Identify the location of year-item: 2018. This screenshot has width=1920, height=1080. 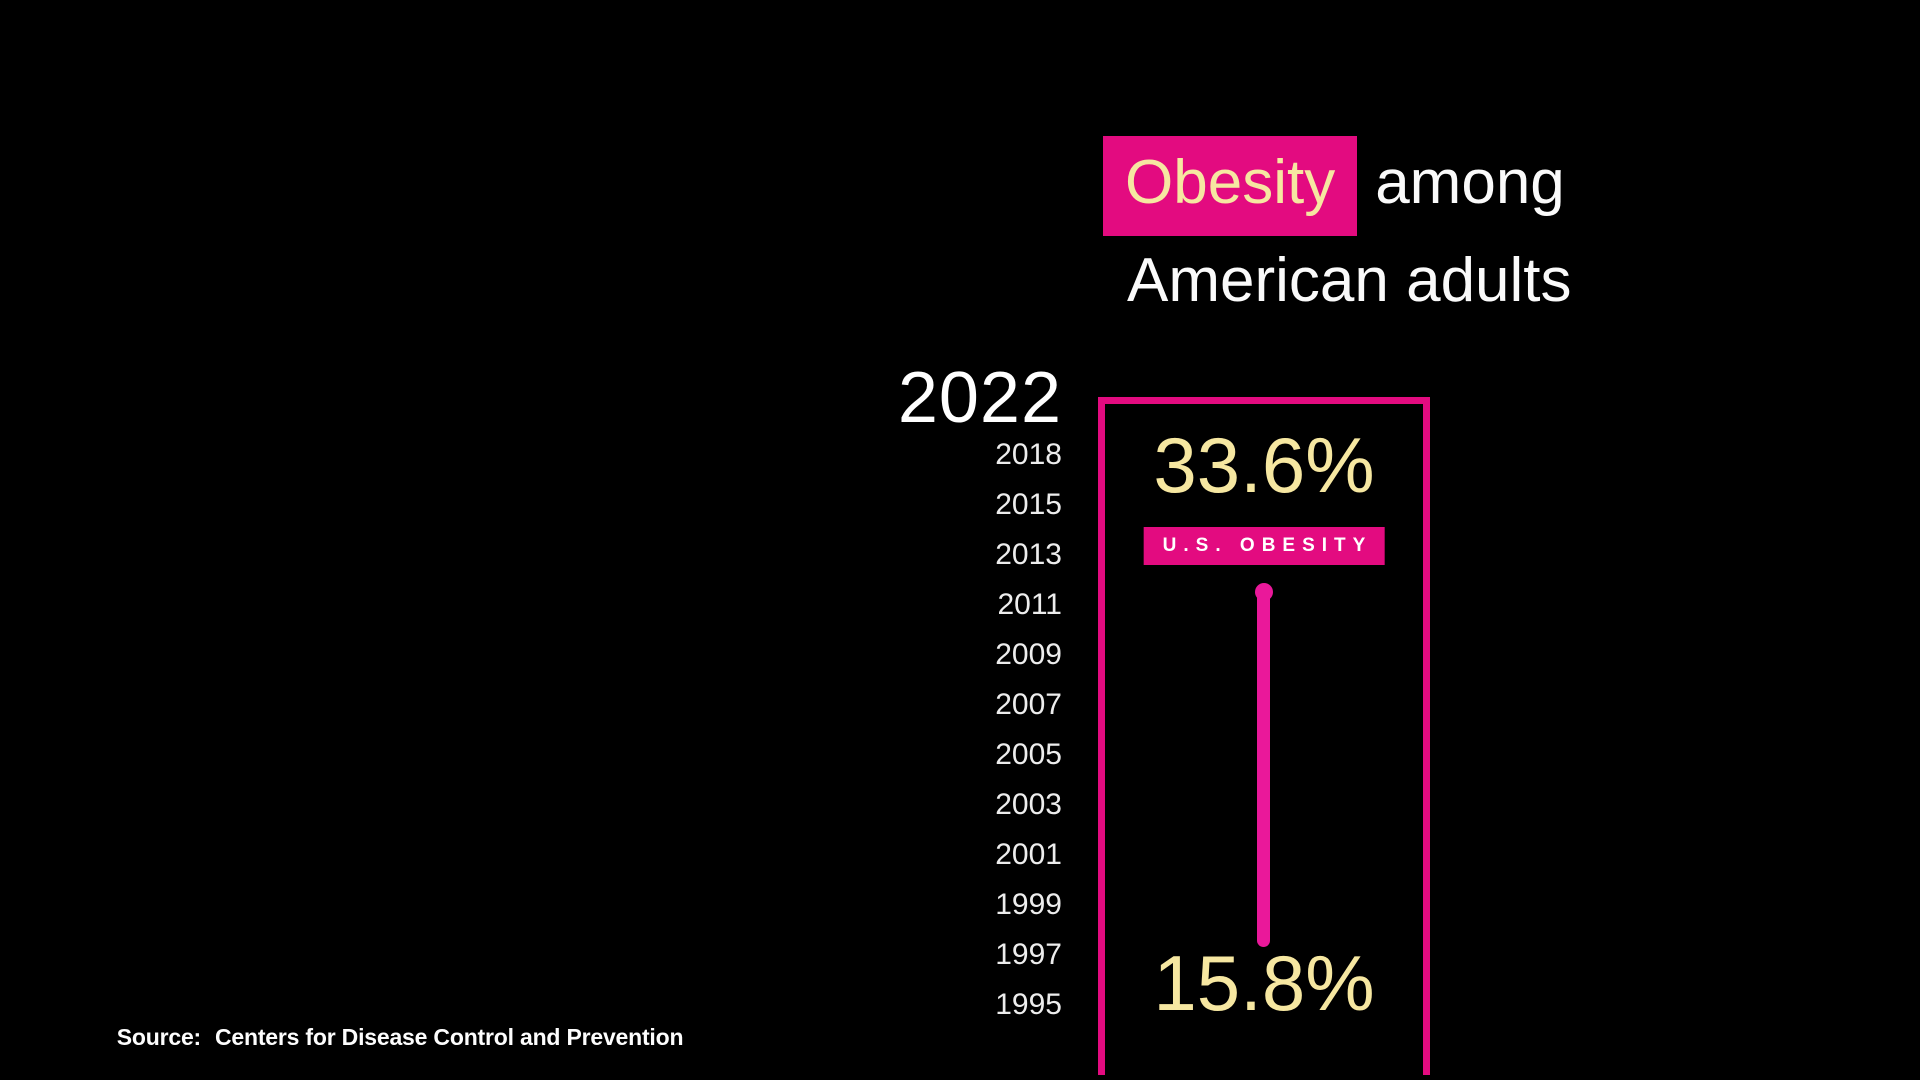
(1028, 454).